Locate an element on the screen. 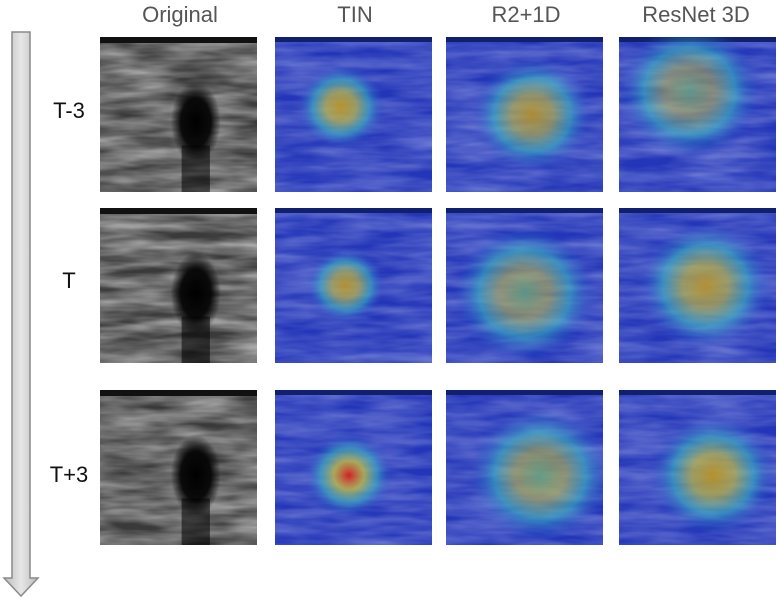 This screenshot has width=779, height=598. time-arrow-icon is located at coordinates (21, 314).